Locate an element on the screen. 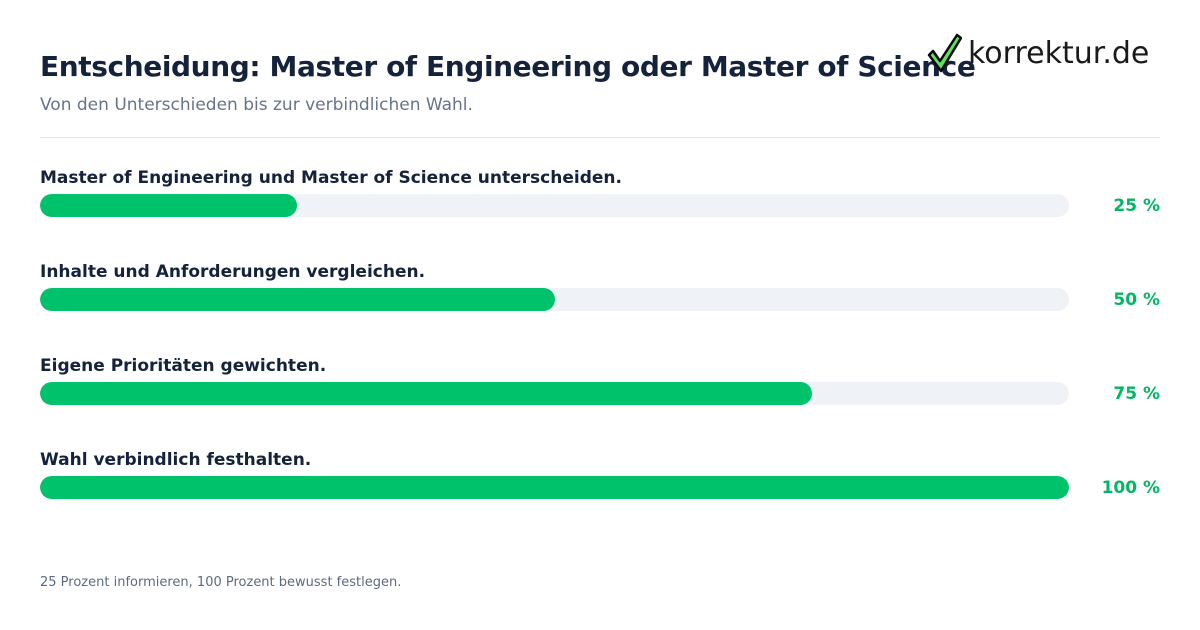 The height and width of the screenshot is (630, 1200). checkmark-icon is located at coordinates (944, 53).